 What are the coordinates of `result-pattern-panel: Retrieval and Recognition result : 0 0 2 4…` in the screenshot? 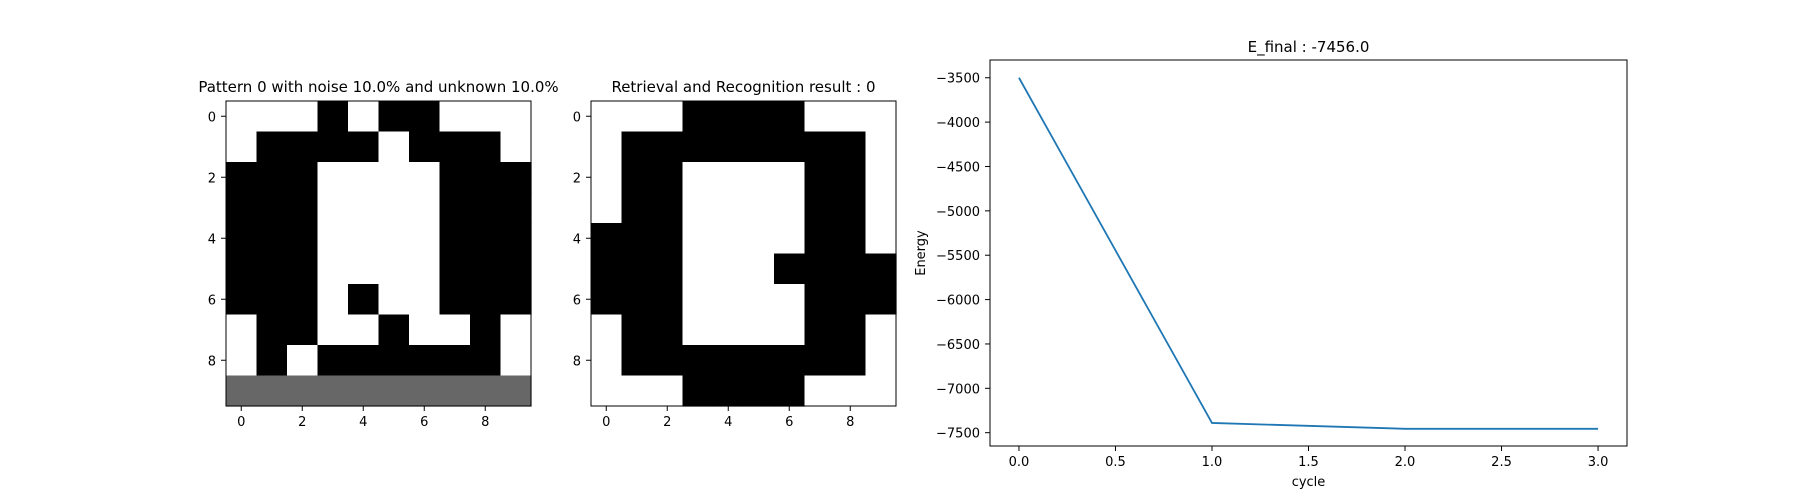 It's located at (735, 254).